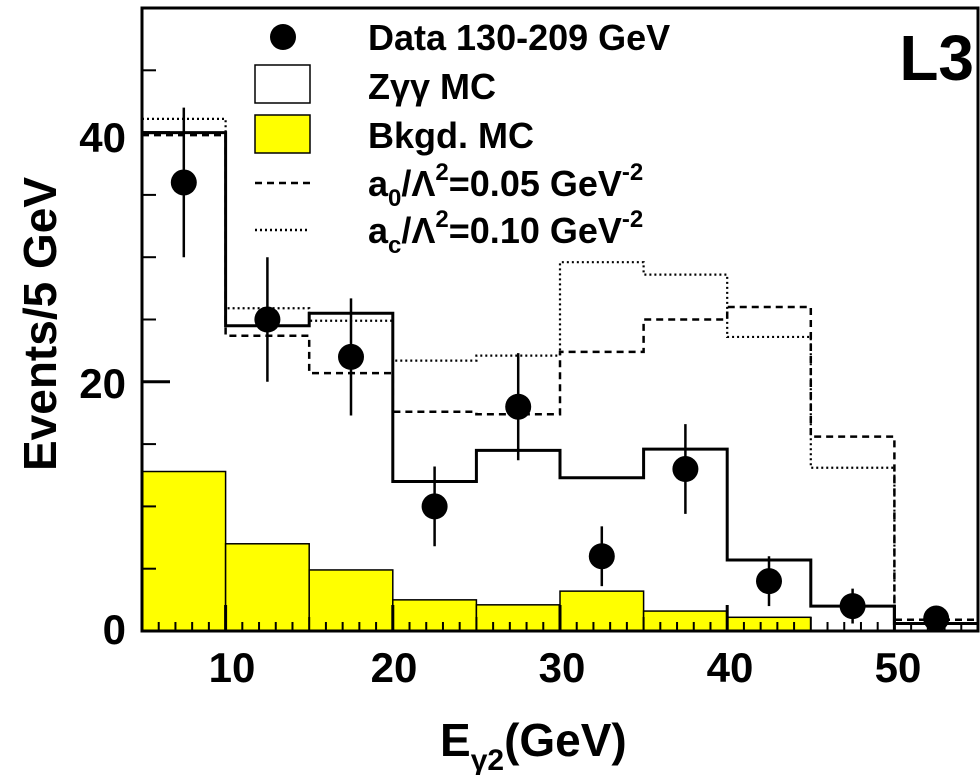 This screenshot has height=775, width=980. I want to click on y-axis-title: Events/5 GeV, so click(40, 324).